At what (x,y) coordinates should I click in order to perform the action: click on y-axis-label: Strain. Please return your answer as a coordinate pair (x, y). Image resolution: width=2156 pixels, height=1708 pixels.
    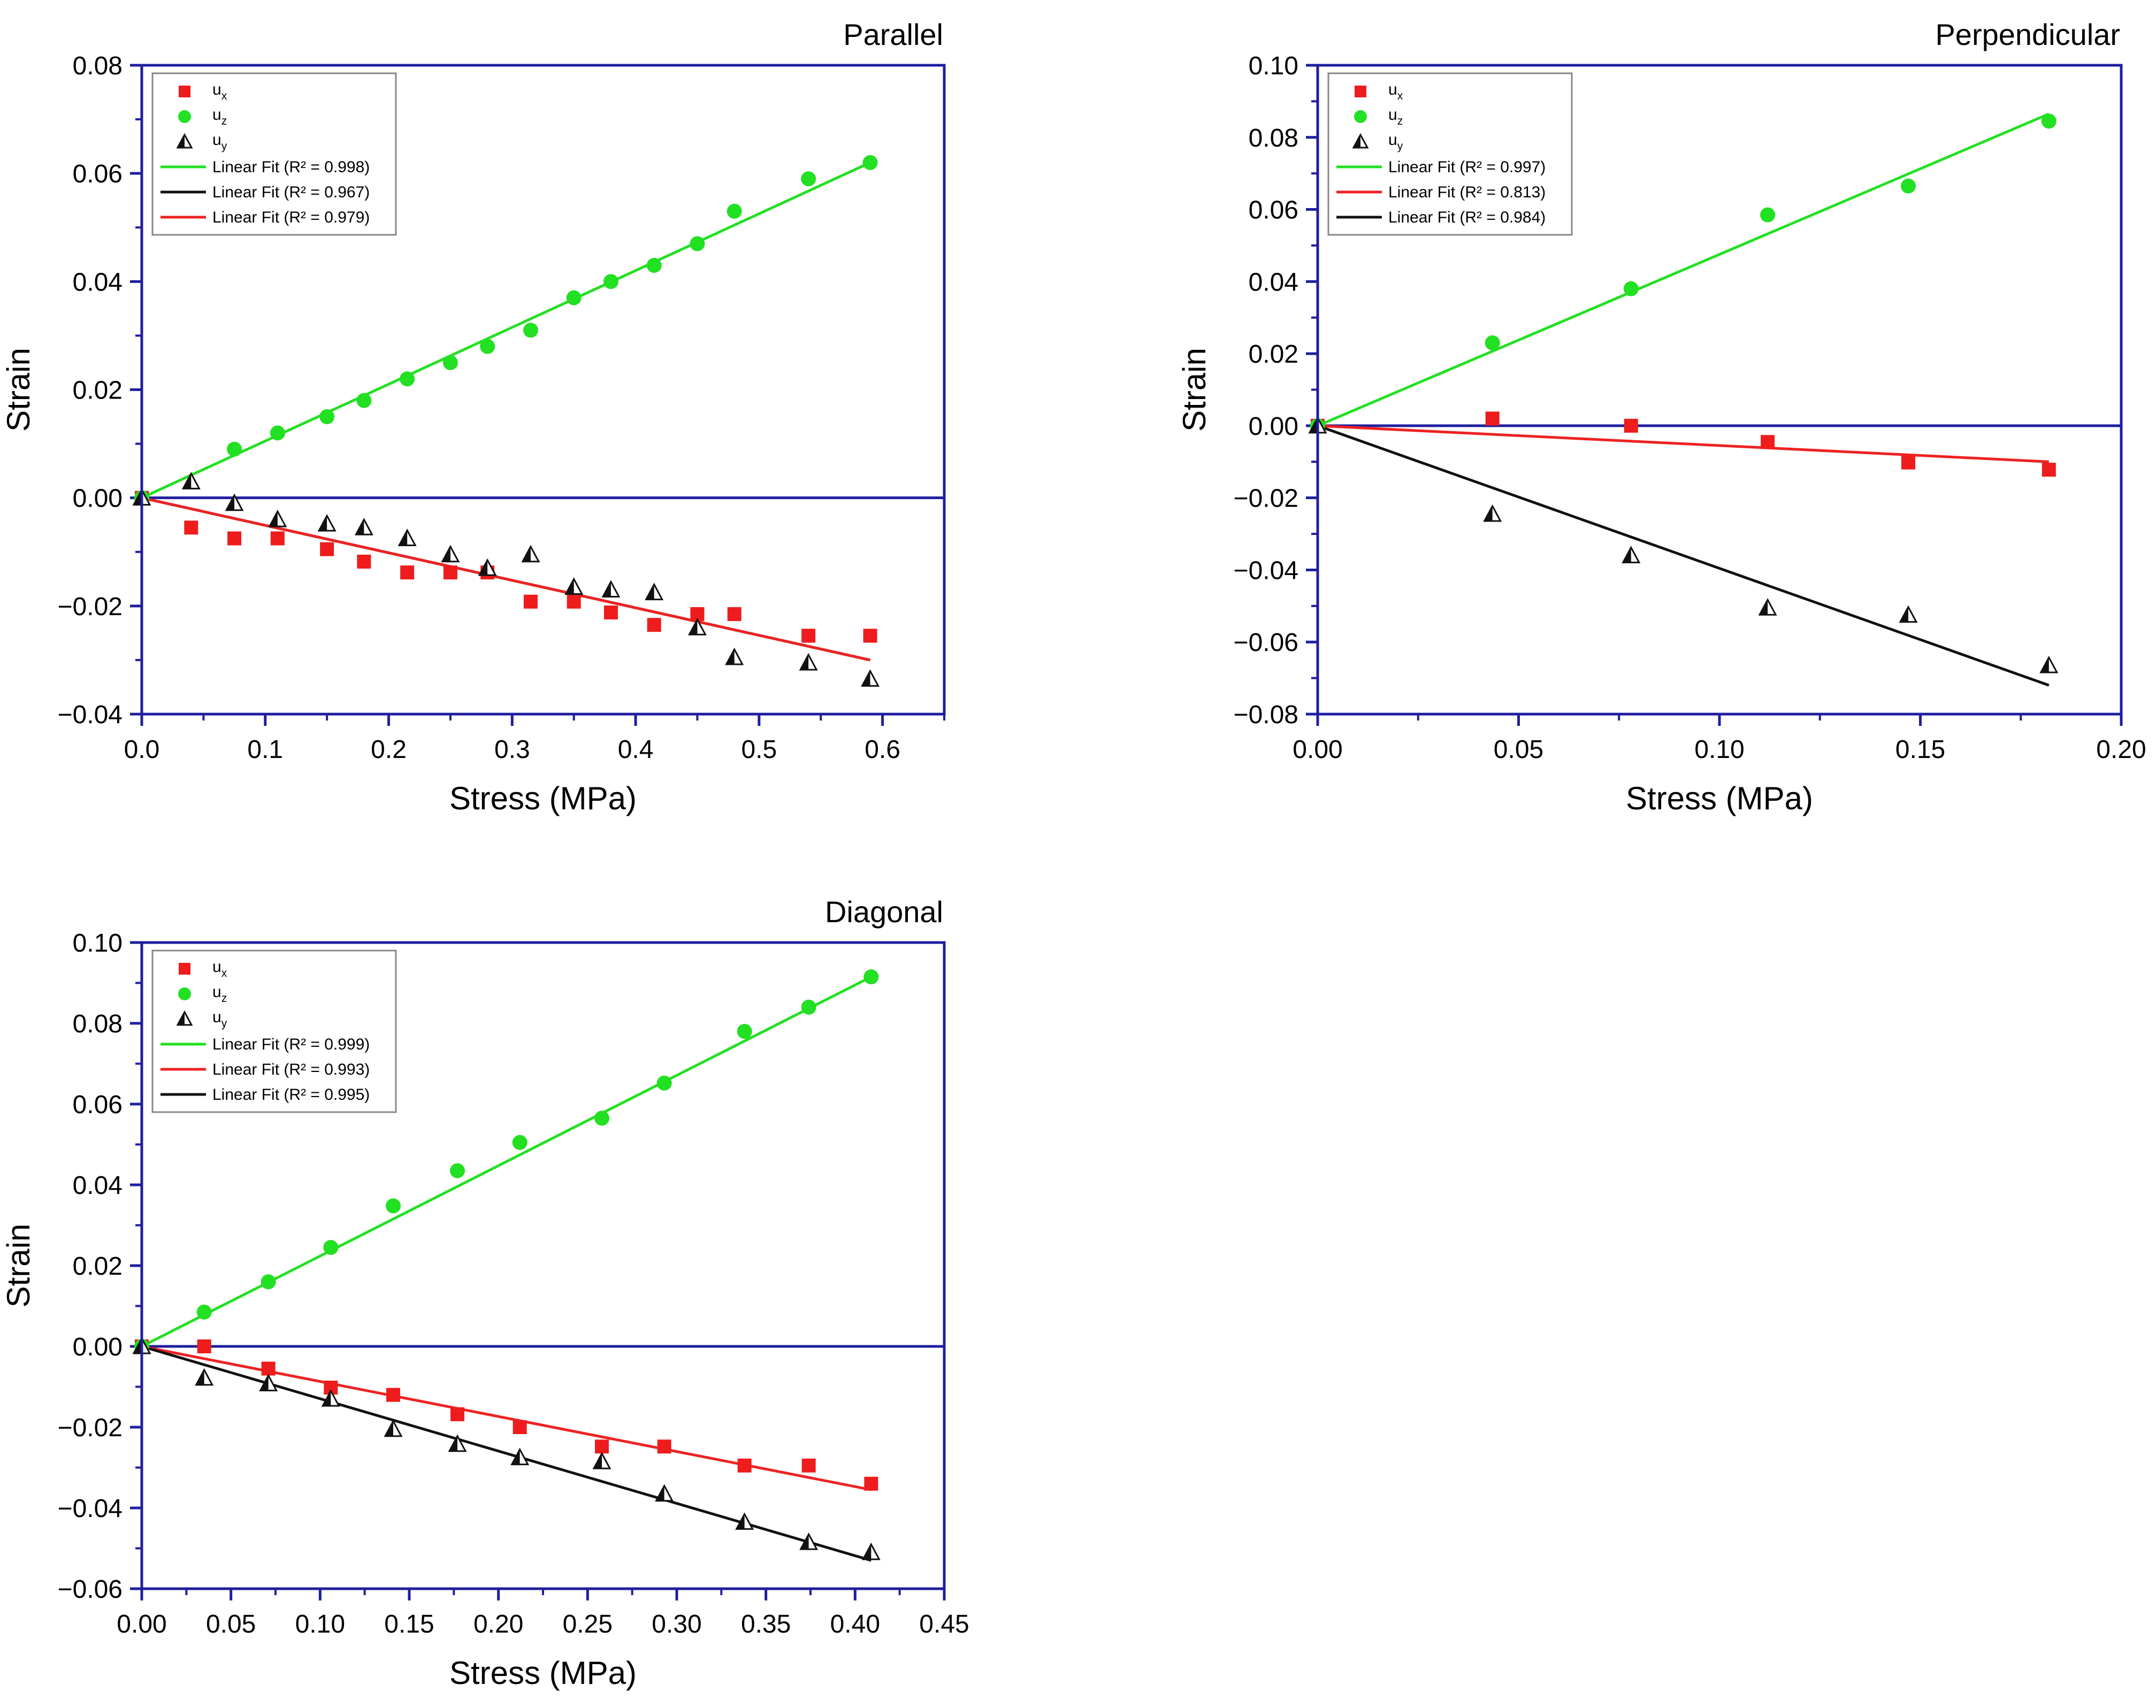
    Looking at the image, I should click on (18, 390).